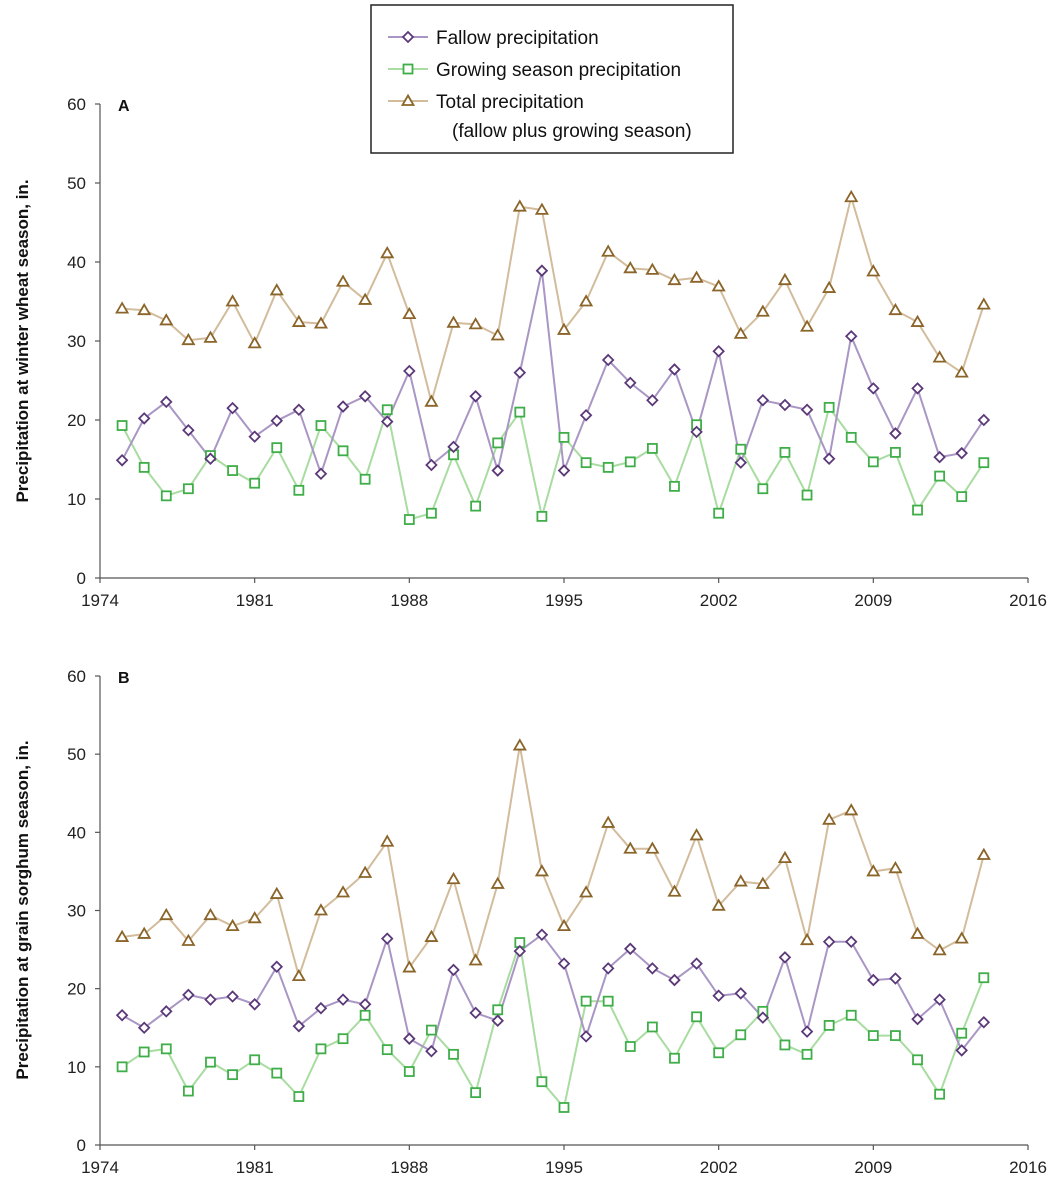 Image resolution: width=1064 pixels, height=1184 pixels. I want to click on panel-a-fallow-line, so click(553, 372).